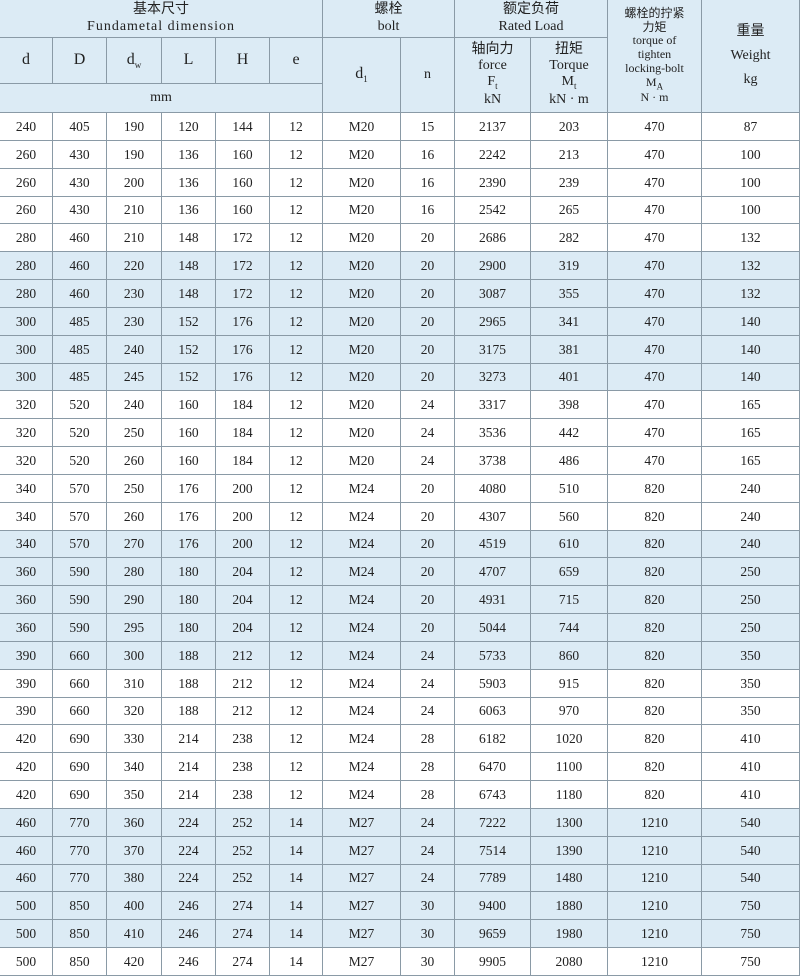  Describe the element at coordinates (492, 878) in the screenshot. I see `cell-text: 7789` at that location.